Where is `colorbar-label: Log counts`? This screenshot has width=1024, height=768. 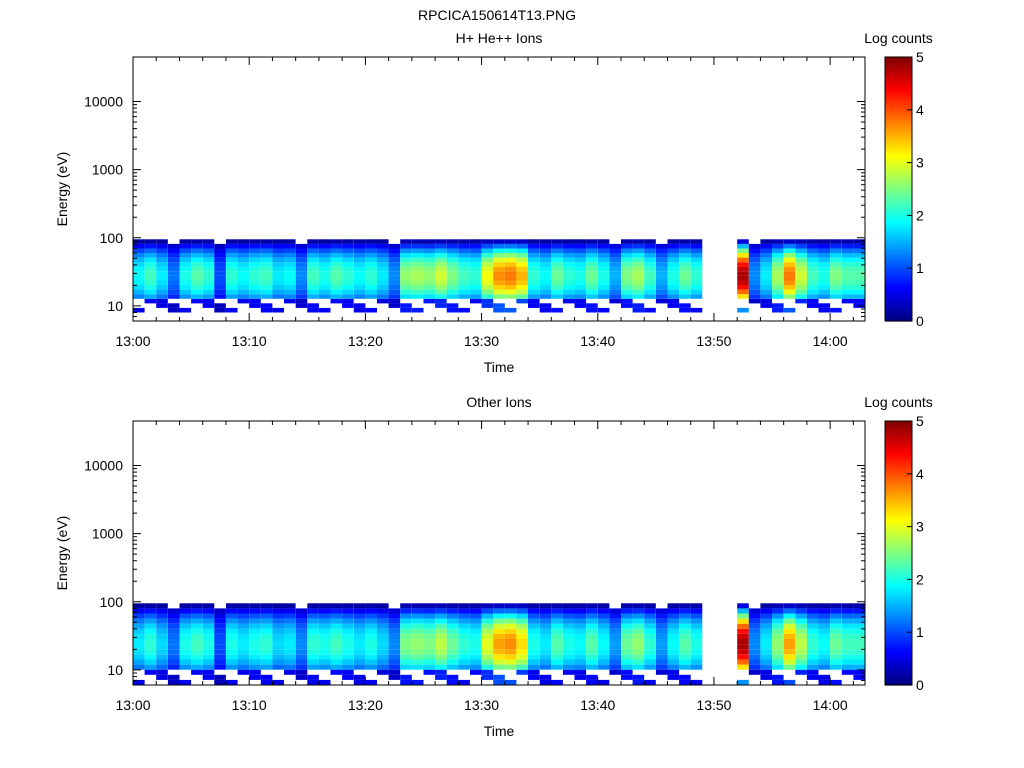 colorbar-label: Log counts is located at coordinates (898, 38).